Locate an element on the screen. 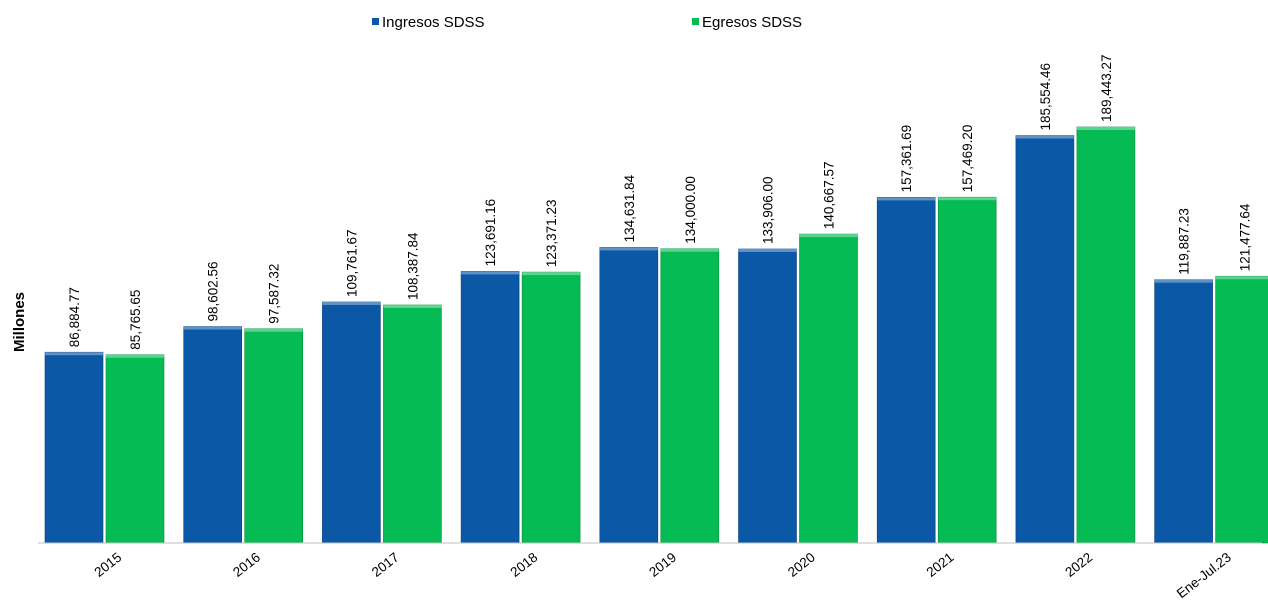 This screenshot has width=1268, height=613. data-label: 108,387.84 is located at coordinates (412, 266).